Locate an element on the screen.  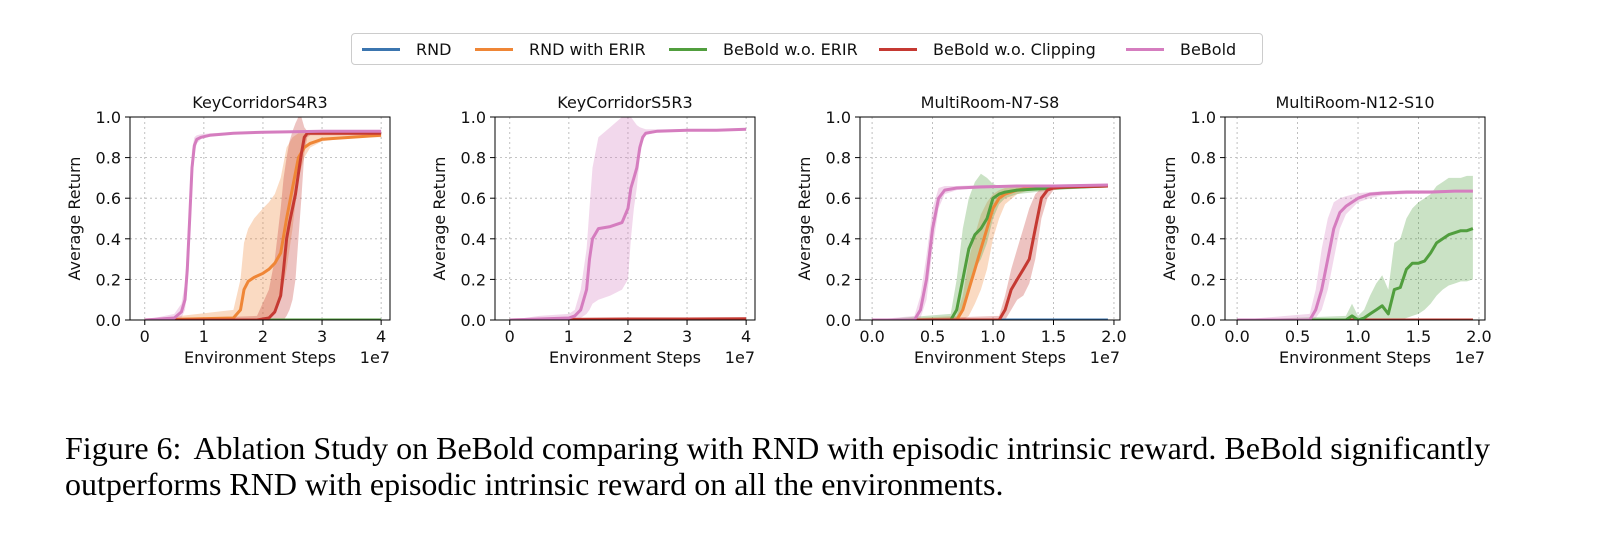
figure-number: Figure 6: is located at coordinates (123, 448).